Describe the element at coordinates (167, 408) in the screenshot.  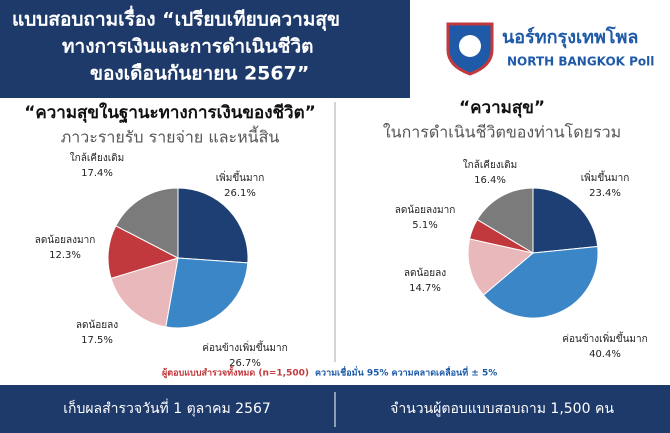
I see `footer-date: เก็บผลสำรวจวันที่ 1 ตุลาคม 2567` at that location.